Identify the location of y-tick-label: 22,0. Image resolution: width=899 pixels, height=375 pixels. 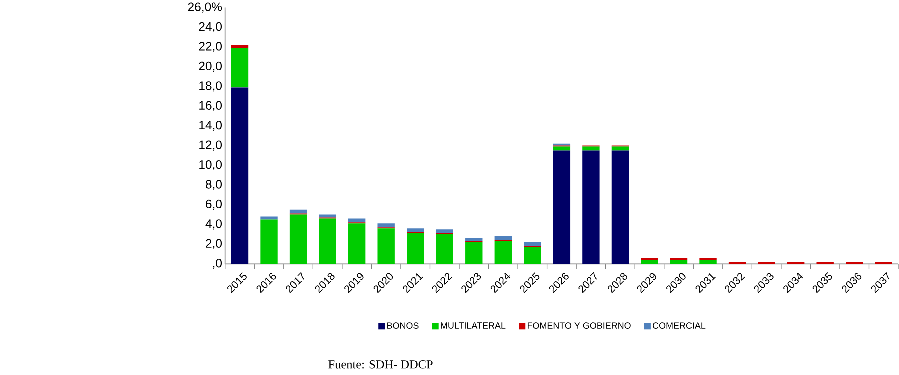
(210, 47).